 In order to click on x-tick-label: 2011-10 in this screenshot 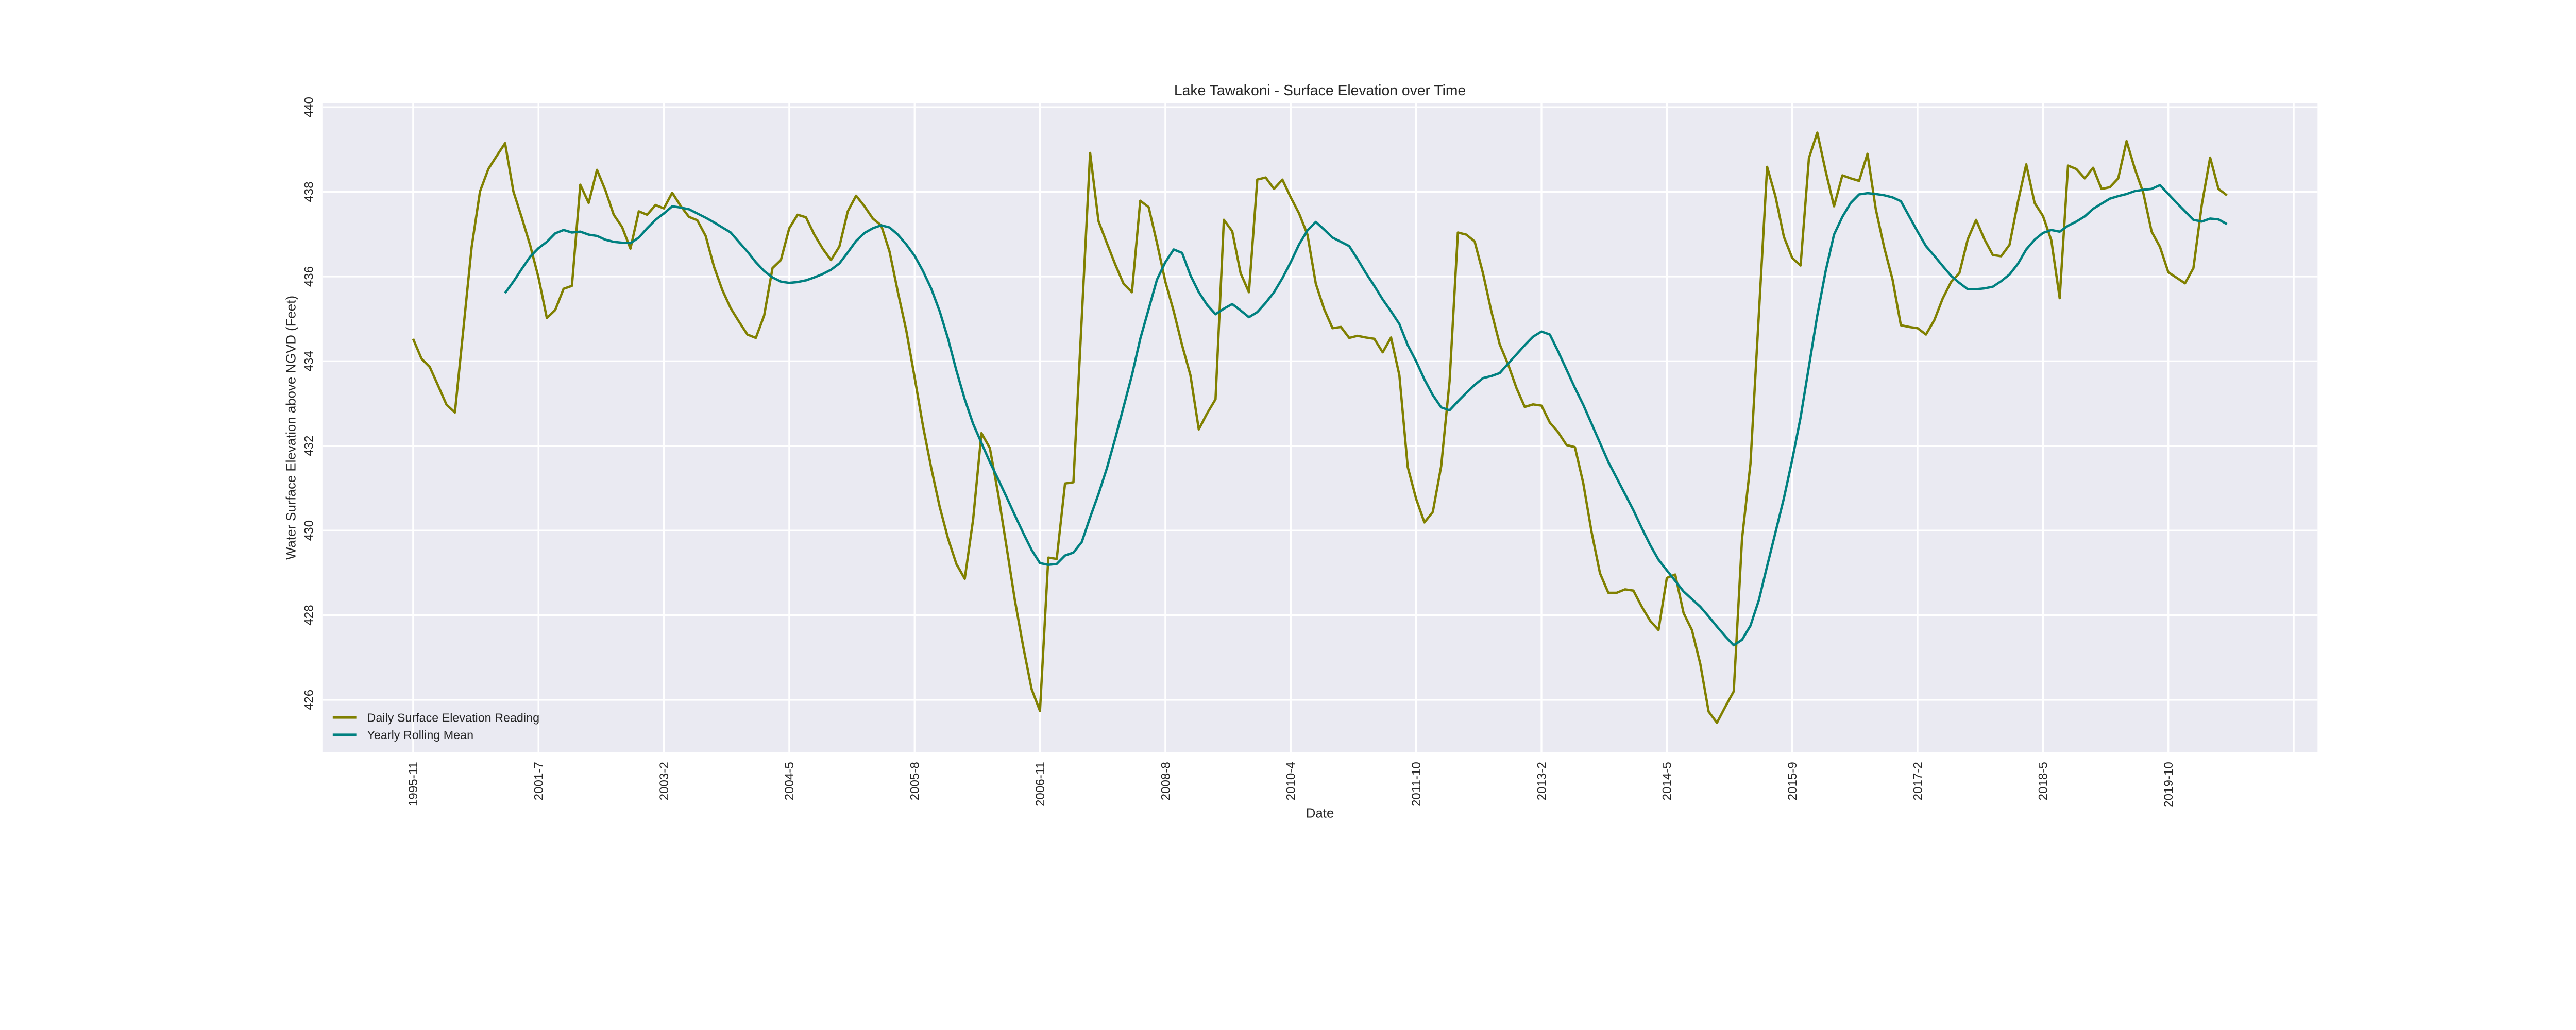, I will do `click(1416, 784)`.